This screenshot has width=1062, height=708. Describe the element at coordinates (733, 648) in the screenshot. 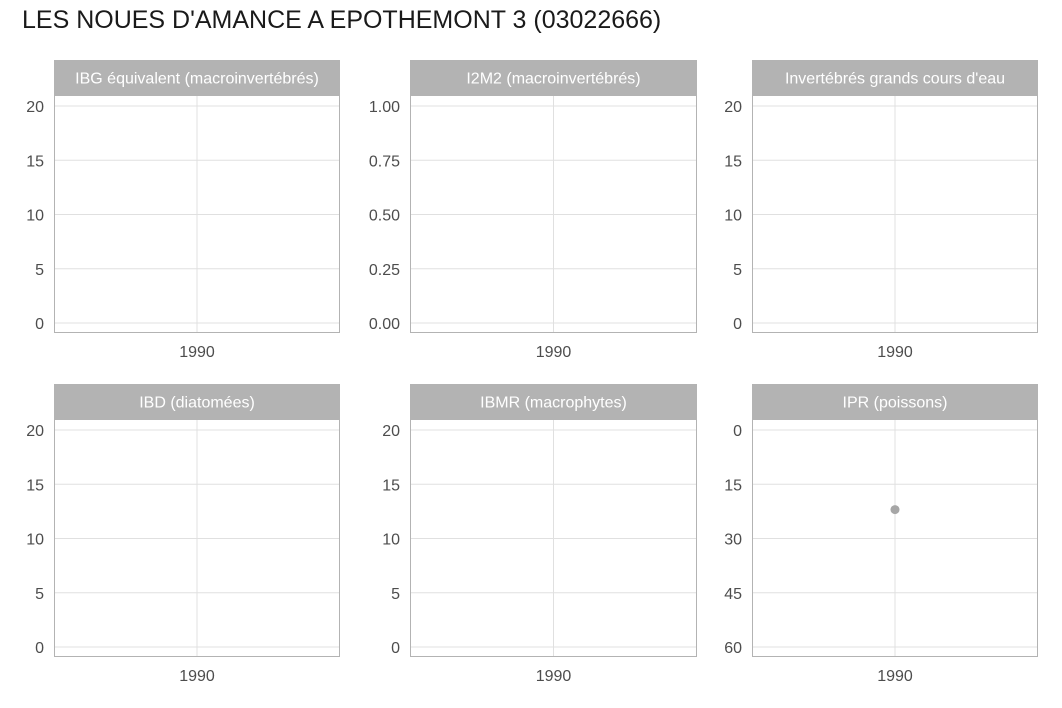

I see `y-tick-label: 60` at that location.